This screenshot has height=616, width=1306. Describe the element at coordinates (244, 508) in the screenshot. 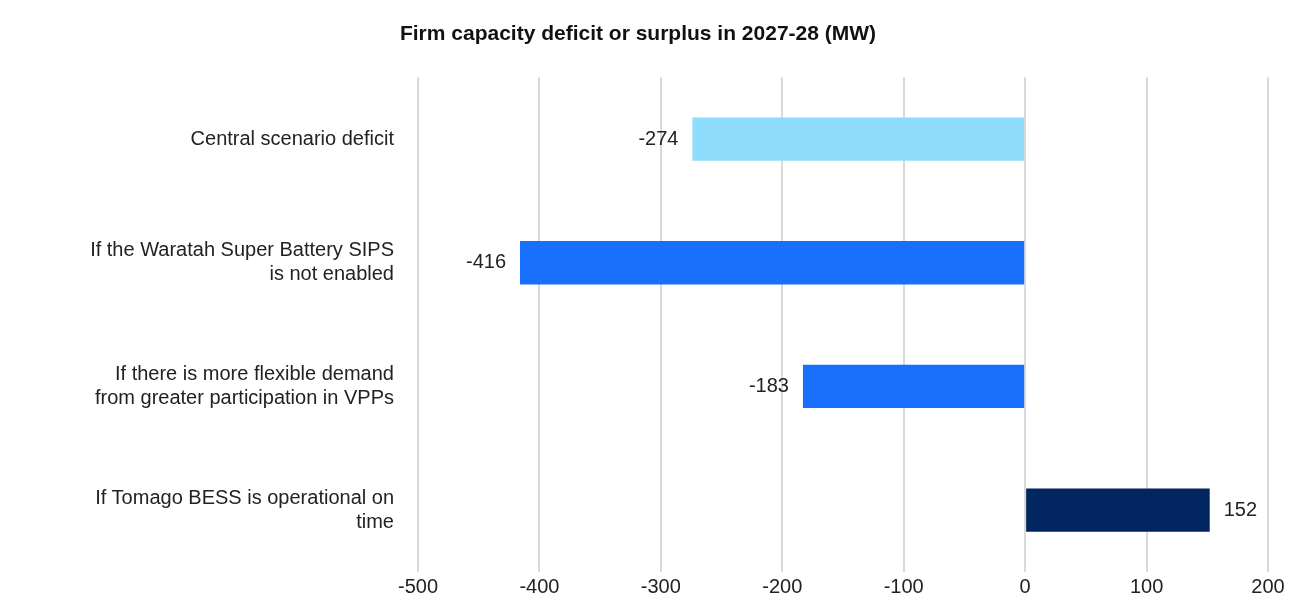

I see `y-tick-label: If Tomago BESS is operational on time` at that location.